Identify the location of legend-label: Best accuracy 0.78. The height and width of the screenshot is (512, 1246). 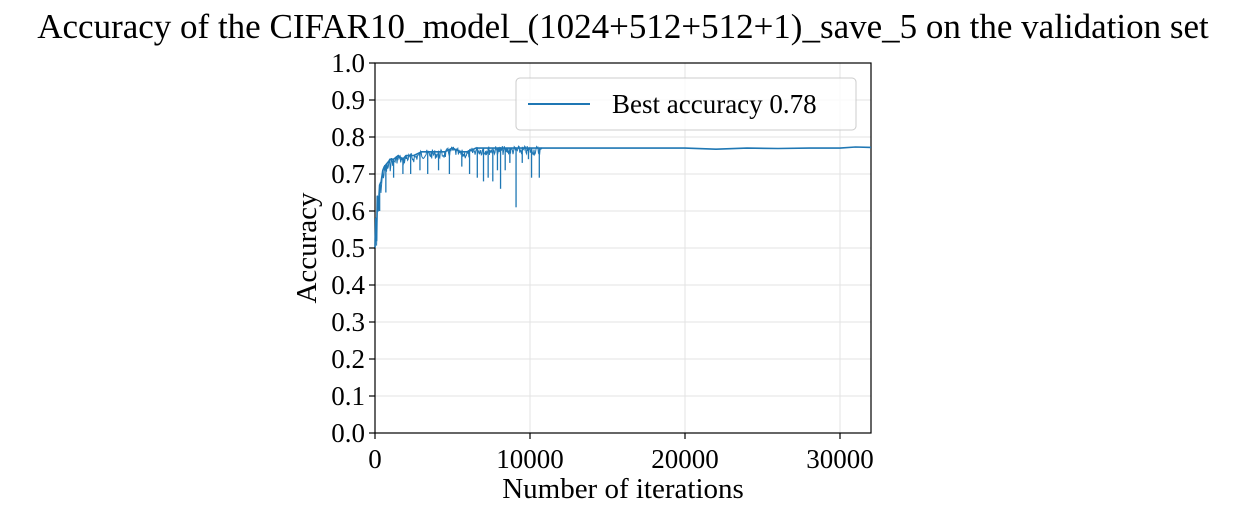
(714, 104).